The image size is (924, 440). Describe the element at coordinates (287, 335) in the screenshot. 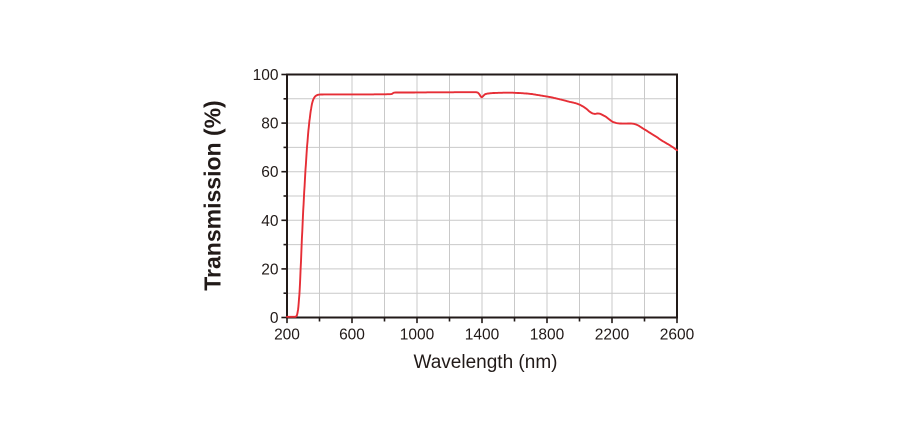

I see `svg-text: 200` at that location.